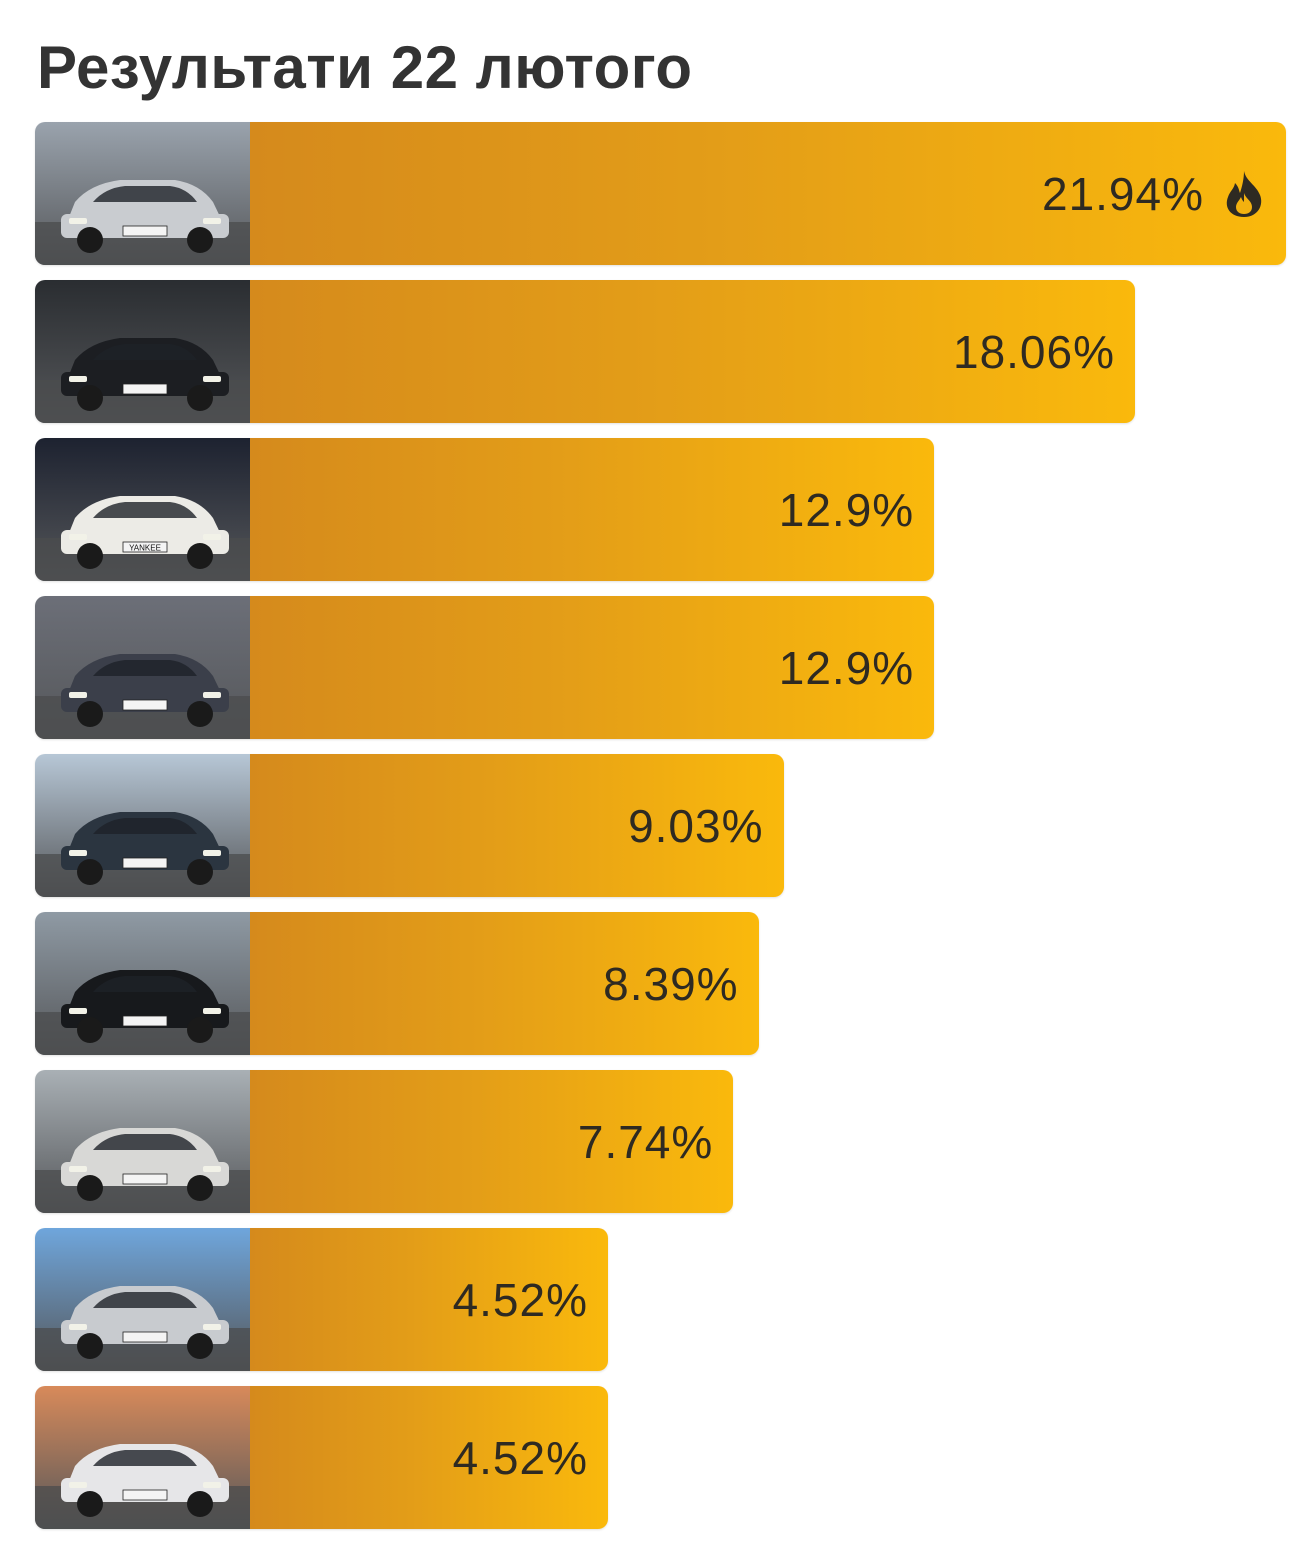 The height and width of the screenshot is (1567, 1296). I want to click on result-bar: 9.03%, so click(409, 825).